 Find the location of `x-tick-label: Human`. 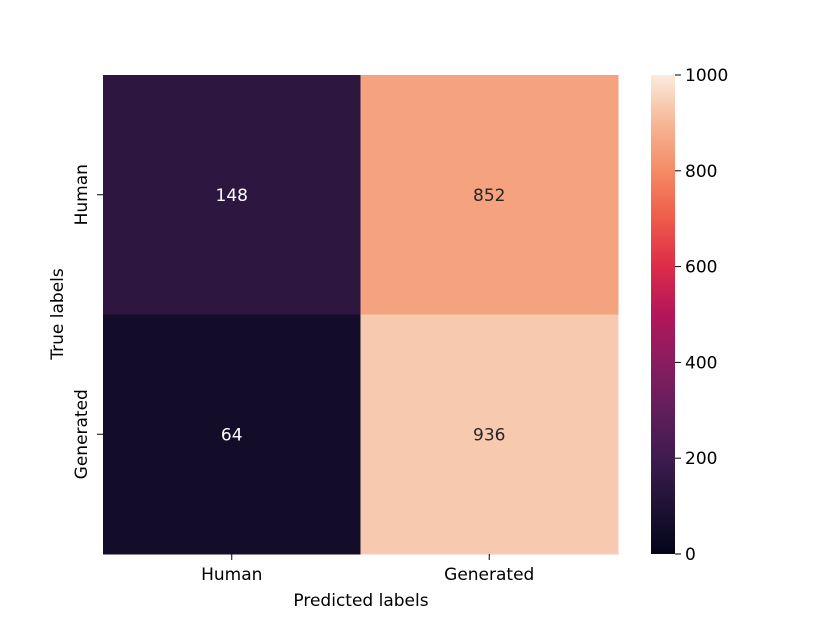

x-tick-label: Human is located at coordinates (231, 575).